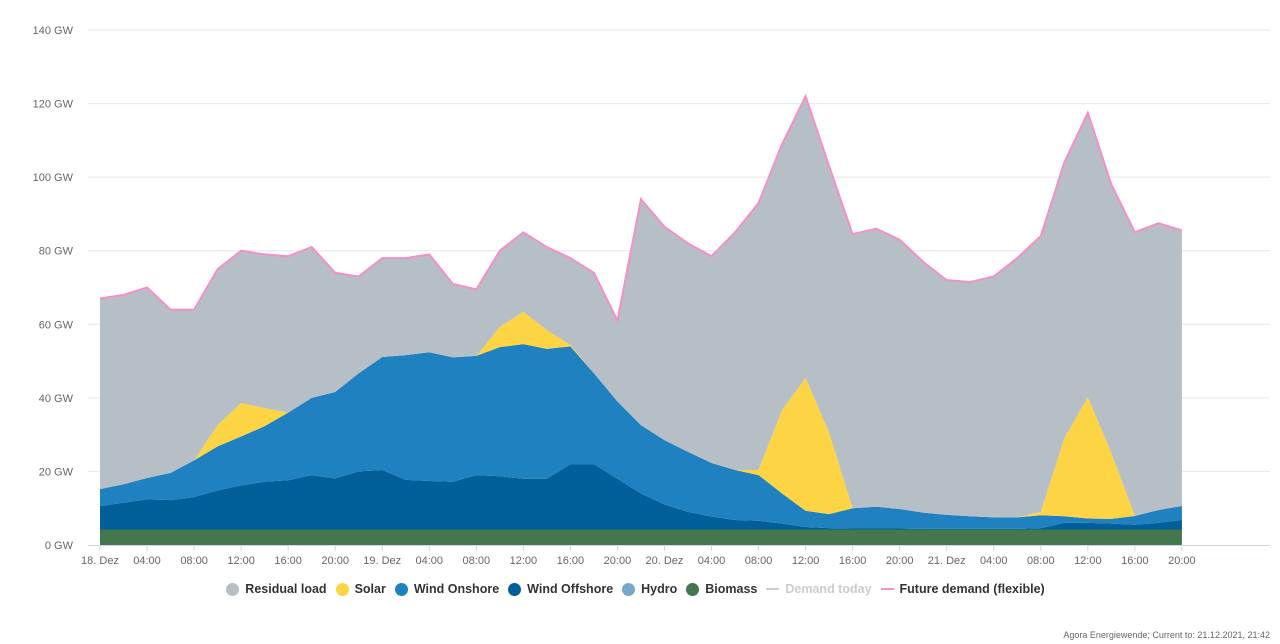 Image resolution: width=1280 pixels, height=644 pixels. I want to click on y-tick-label: 140 GW, so click(53, 31).